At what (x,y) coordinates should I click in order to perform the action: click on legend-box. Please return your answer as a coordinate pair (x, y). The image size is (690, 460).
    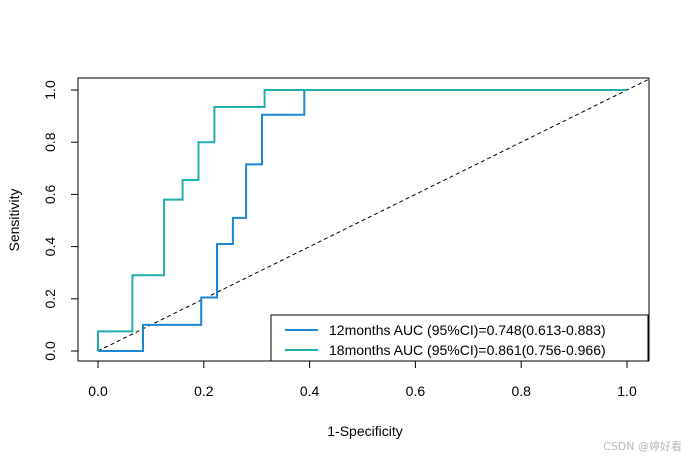
    Looking at the image, I should click on (459, 338).